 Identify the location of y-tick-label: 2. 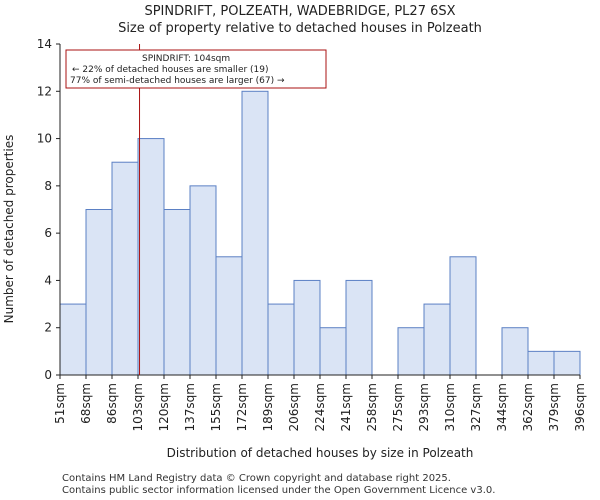
(48, 328).